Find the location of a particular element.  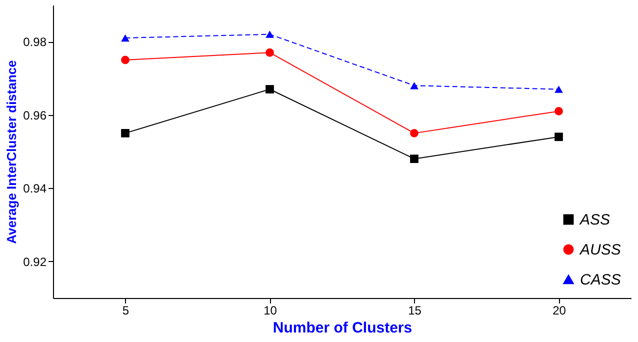

x-tick-label: 15 is located at coordinates (415, 311).